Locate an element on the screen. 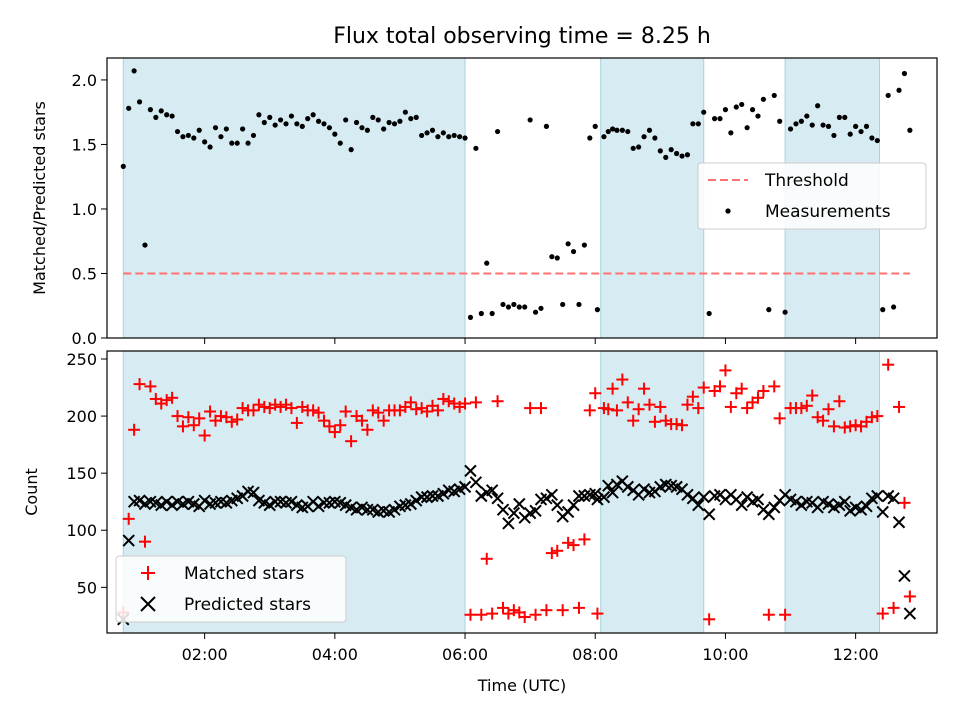 This screenshot has height=720, width=960. y-tick-label: 2.0 is located at coordinates (84, 80).